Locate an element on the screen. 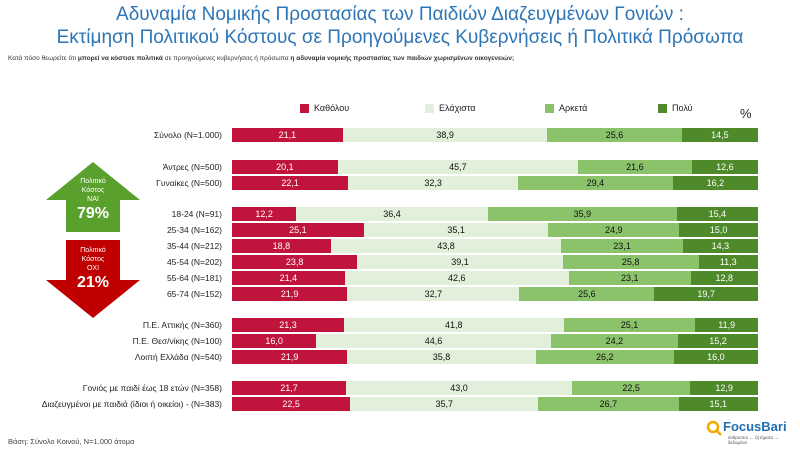  legend-item: Ελάχιστα is located at coordinates (450, 108).